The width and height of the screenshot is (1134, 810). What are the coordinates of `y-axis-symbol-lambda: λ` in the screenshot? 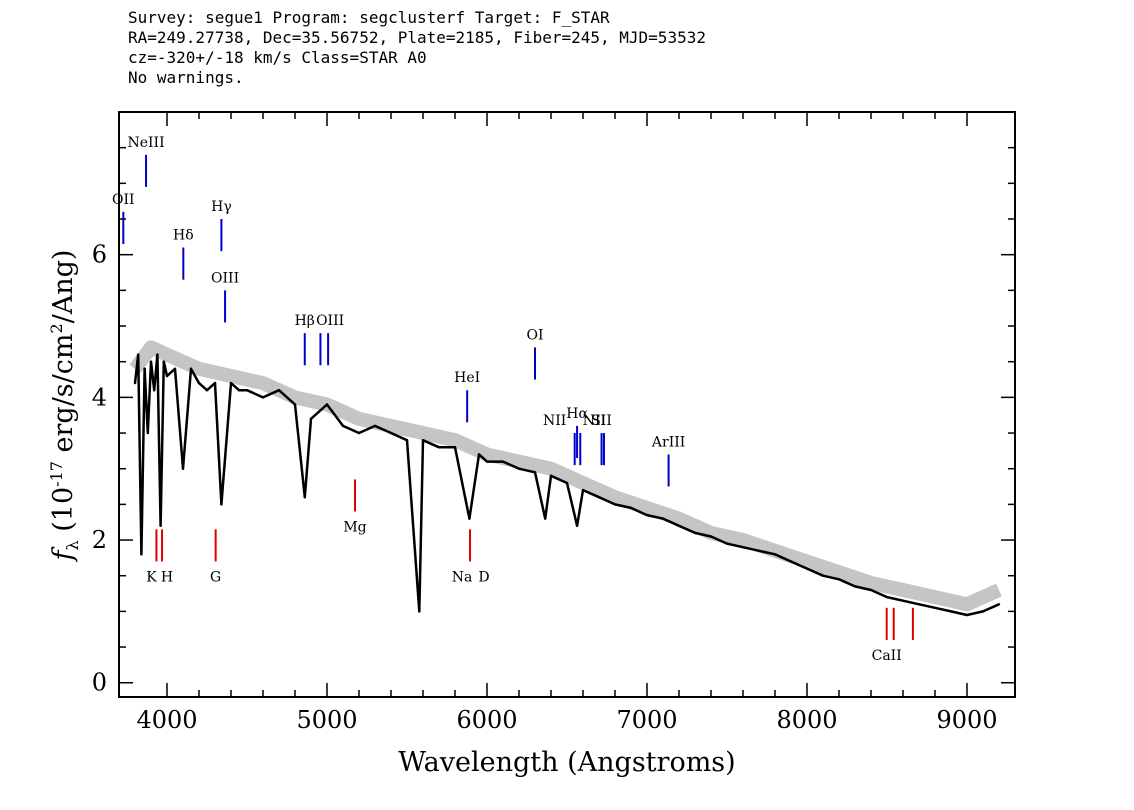 It's located at (72, 545).